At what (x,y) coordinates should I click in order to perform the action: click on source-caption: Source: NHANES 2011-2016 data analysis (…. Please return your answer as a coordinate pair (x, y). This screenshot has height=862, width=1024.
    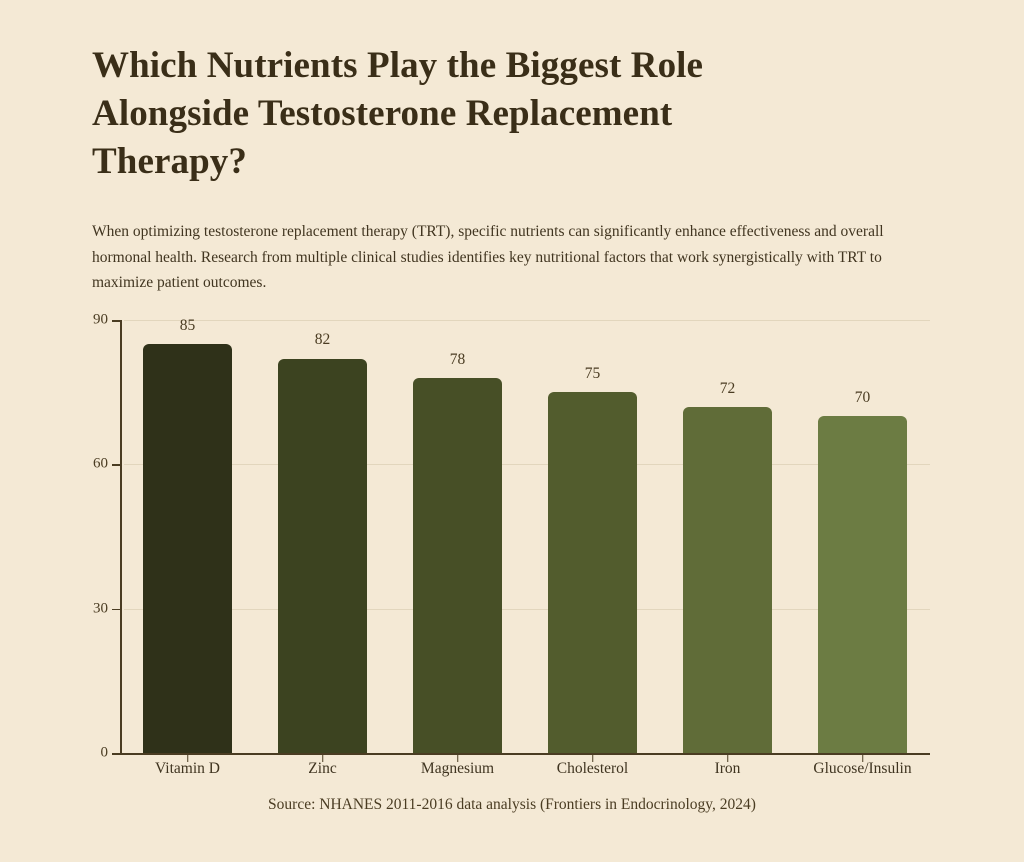
    Looking at the image, I should click on (512, 804).